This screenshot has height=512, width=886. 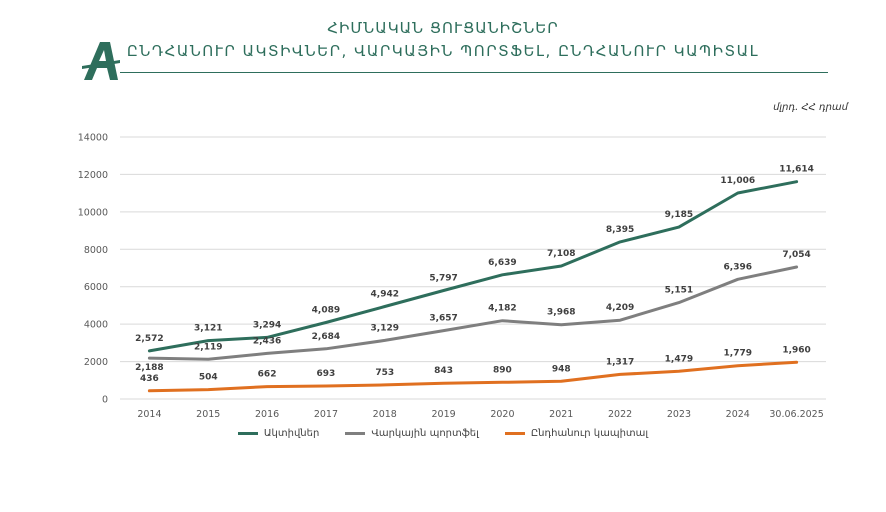 I want to click on x-tick-label: 2018, so click(x=385, y=414).